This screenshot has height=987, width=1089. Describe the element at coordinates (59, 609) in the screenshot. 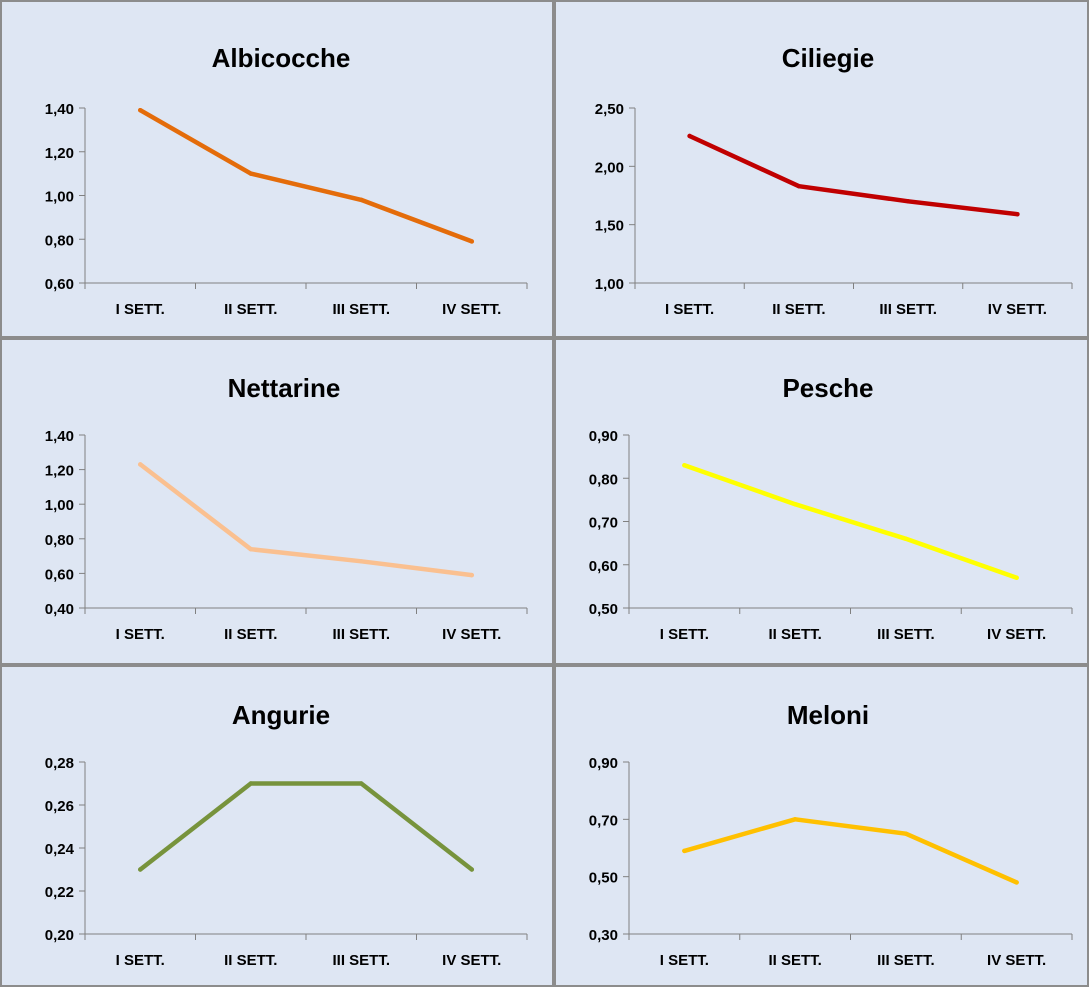

I see `y-tick-label: 0,40` at that location.